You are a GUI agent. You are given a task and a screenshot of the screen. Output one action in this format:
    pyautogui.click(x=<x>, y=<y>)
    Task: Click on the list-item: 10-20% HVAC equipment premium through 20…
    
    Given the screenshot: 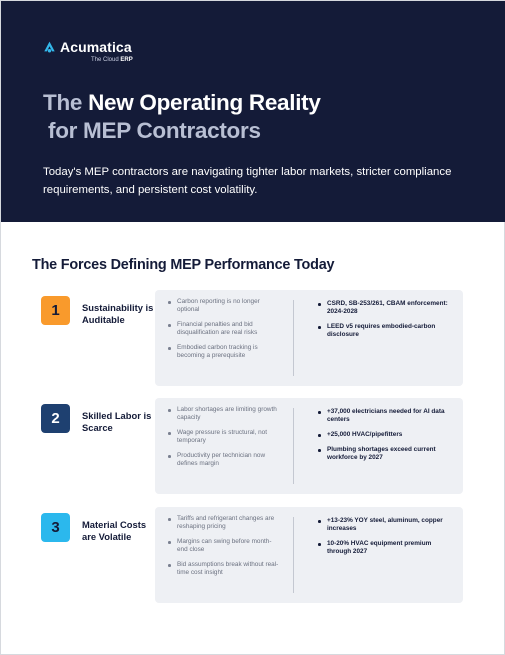 What is the action you would take?
    pyautogui.click(x=385, y=548)
    